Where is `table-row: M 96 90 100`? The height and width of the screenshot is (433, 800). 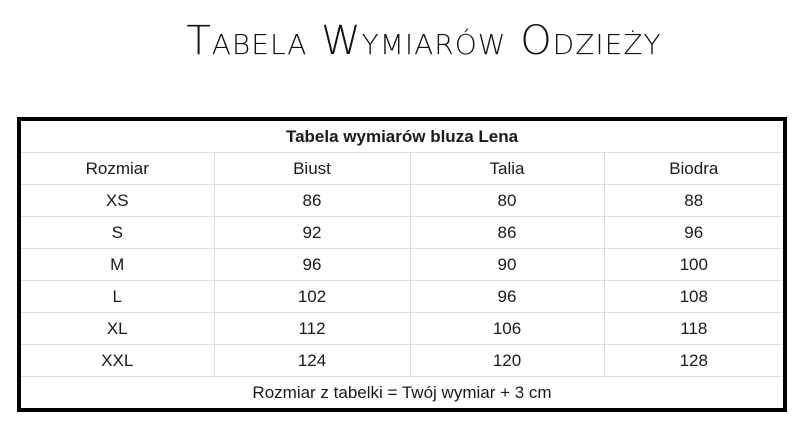 table-row: M 96 90 100 is located at coordinates (402, 264).